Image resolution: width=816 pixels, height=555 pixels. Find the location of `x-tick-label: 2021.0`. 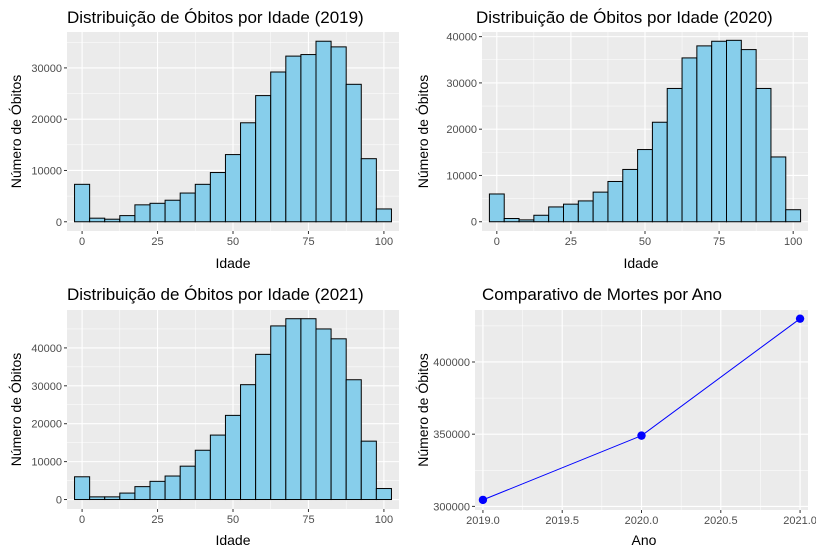

x-tick-label: 2021.0 is located at coordinates (799, 521).